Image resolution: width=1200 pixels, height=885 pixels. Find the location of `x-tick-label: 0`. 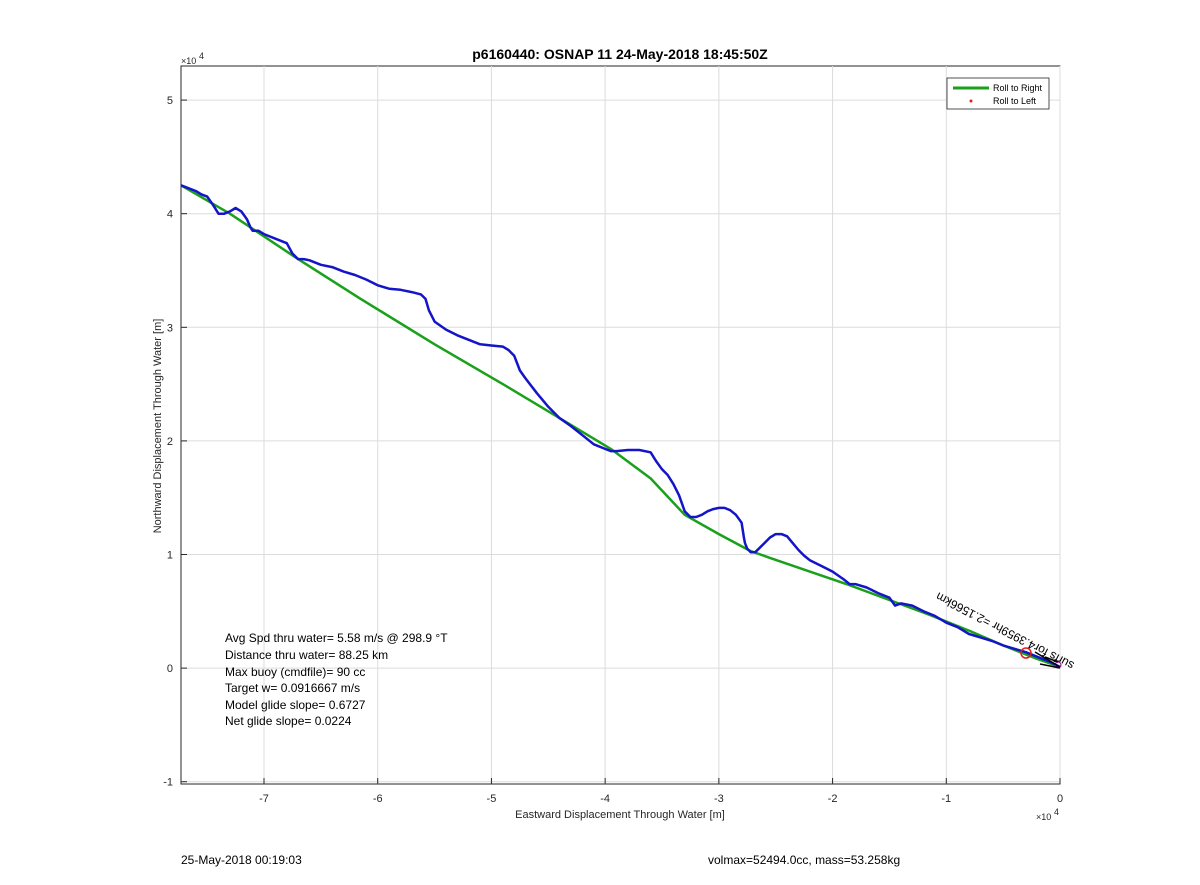

x-tick-label: 0 is located at coordinates (1060, 799).